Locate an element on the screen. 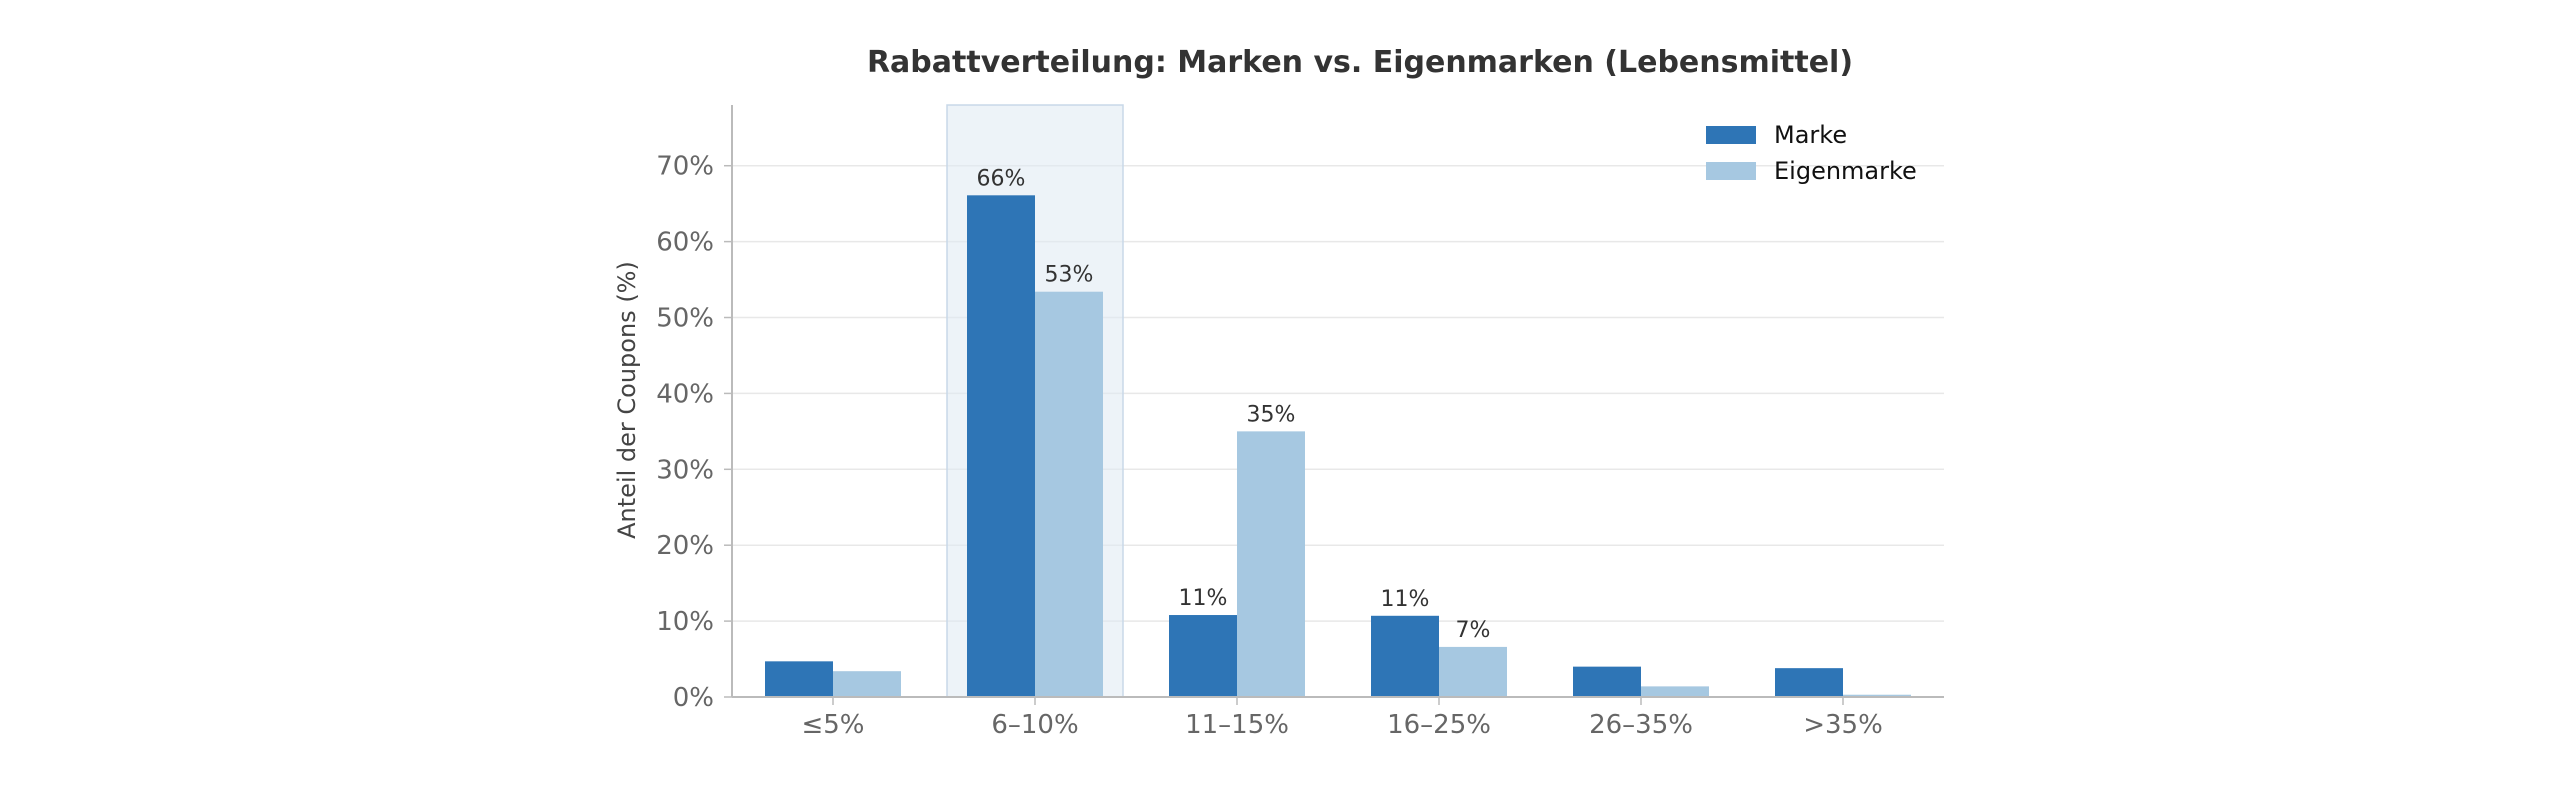 The width and height of the screenshot is (2560, 789). y-tick-label: 70% is located at coordinates (685, 167).